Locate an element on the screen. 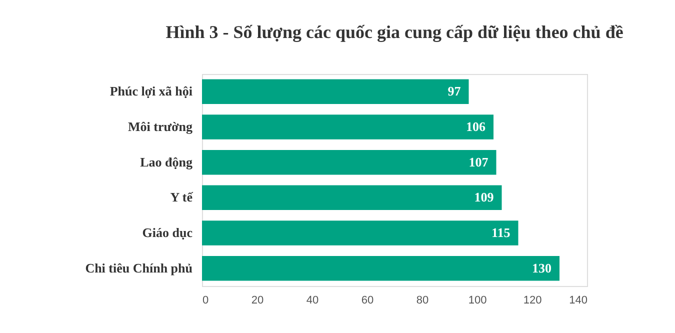 The height and width of the screenshot is (333, 675). data-label: 107 is located at coordinates (478, 162).